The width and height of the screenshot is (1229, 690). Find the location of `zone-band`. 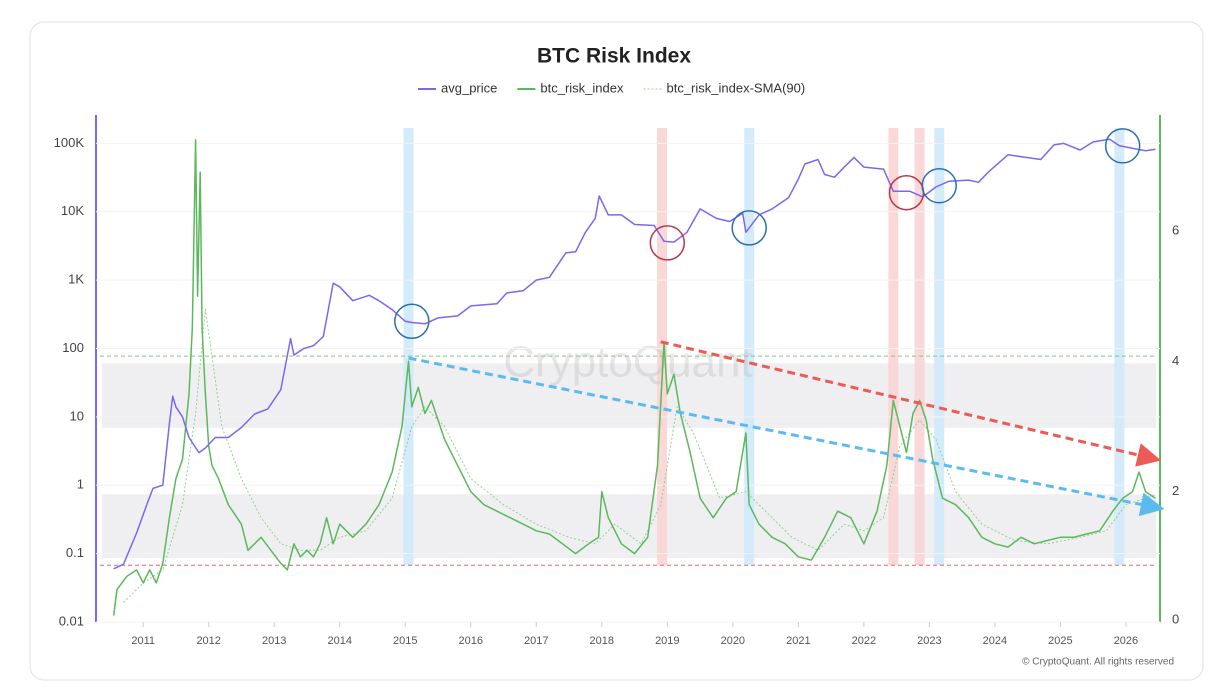

zone-band is located at coordinates (629, 526).